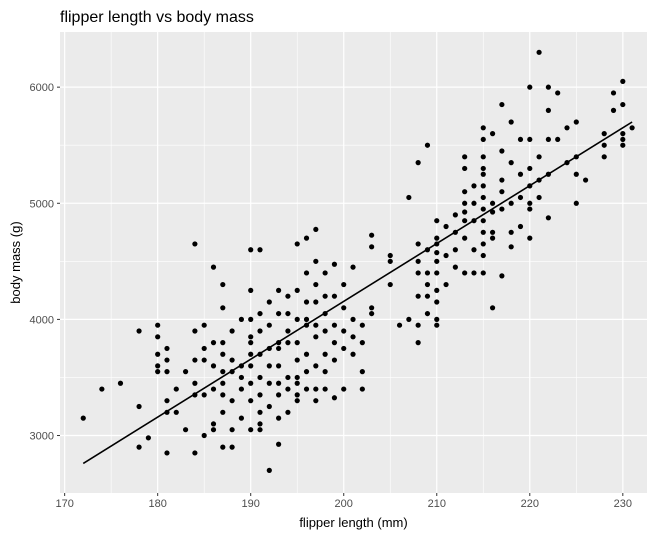 The height and width of the screenshot is (537, 672). What do you see at coordinates (251, 504) in the screenshot?
I see `x-tick-label: 190` at bounding box center [251, 504].